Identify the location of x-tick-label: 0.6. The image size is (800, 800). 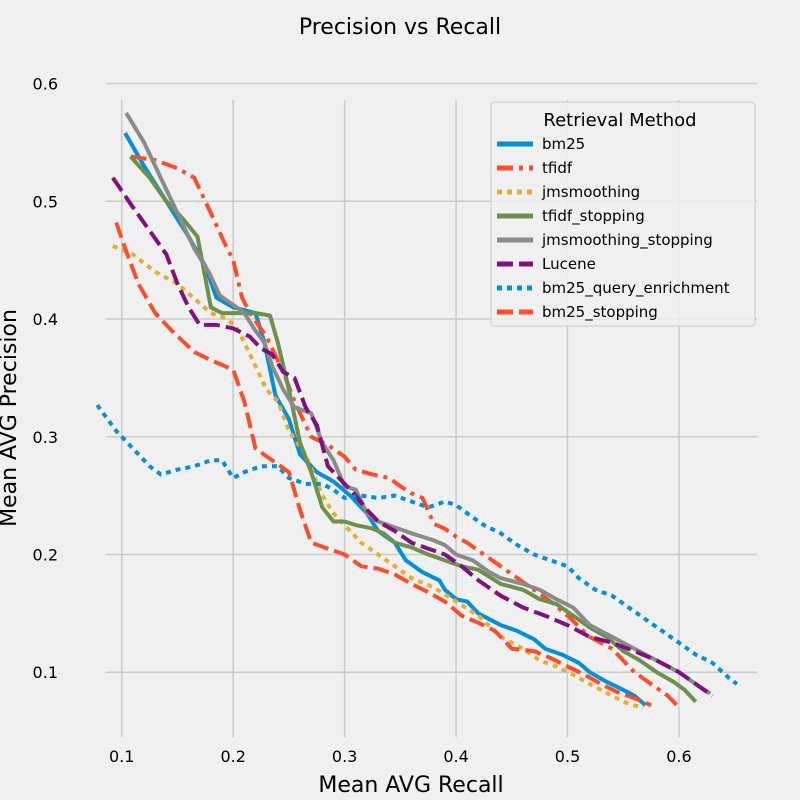
(678, 756).